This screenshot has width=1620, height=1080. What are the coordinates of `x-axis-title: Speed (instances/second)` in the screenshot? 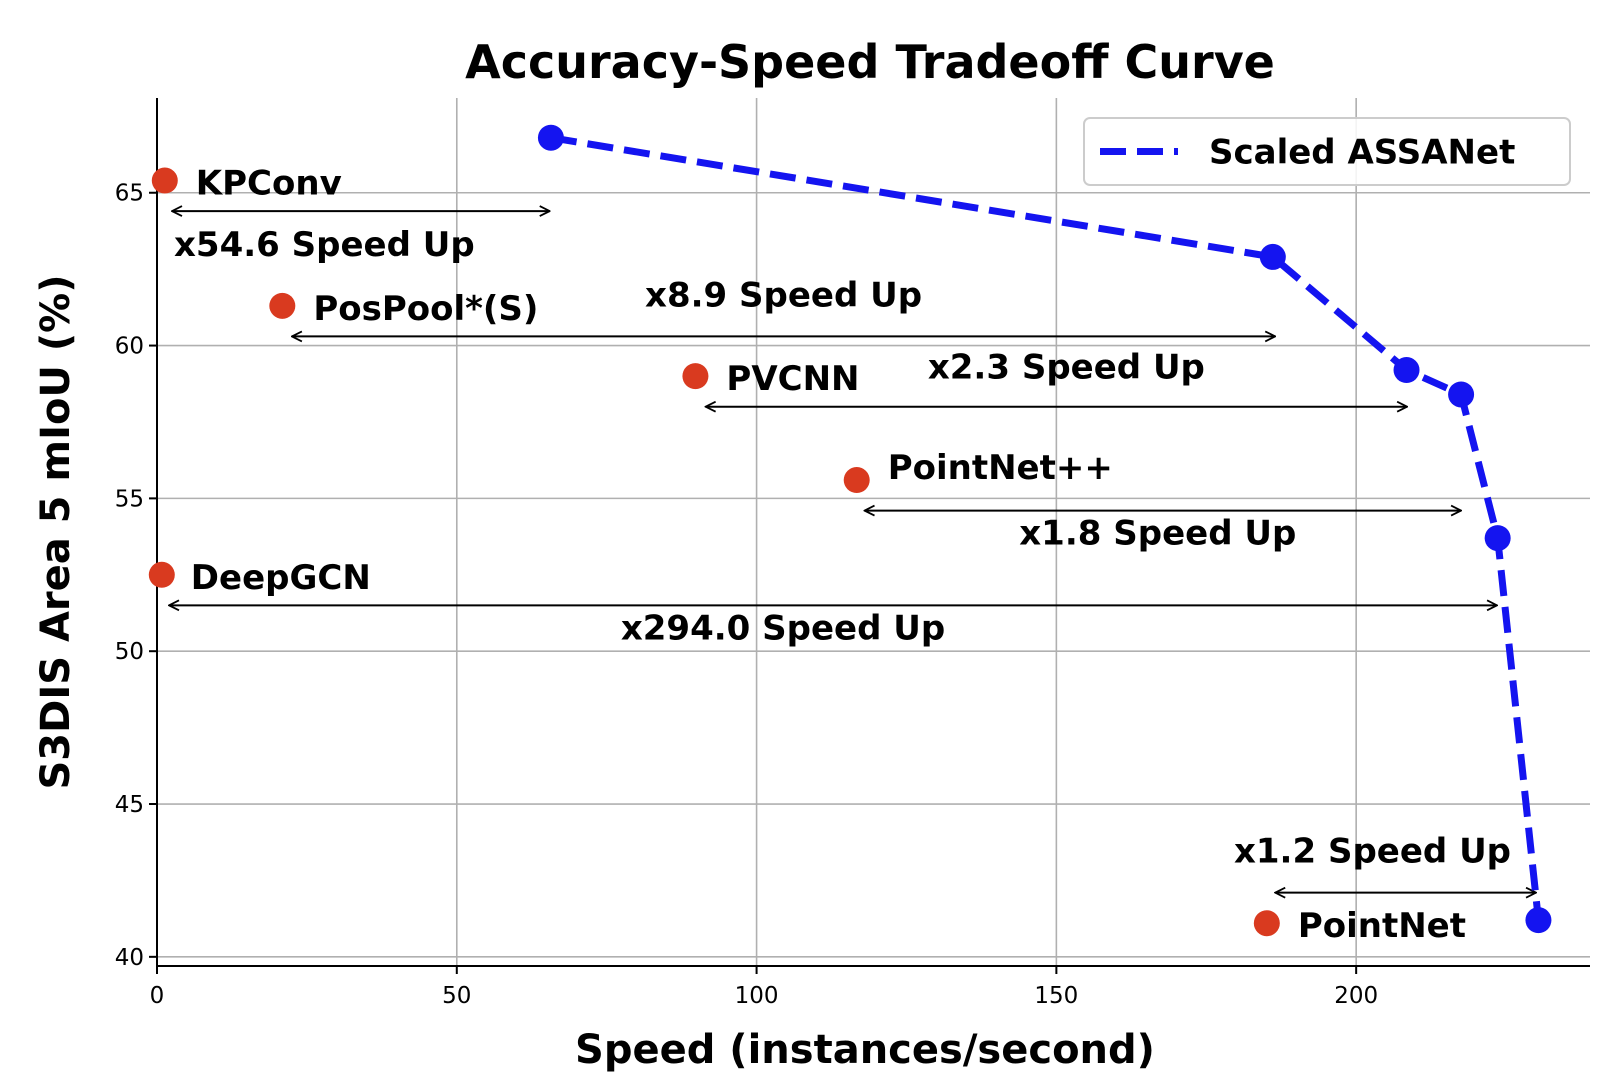 It's located at (865, 1050).